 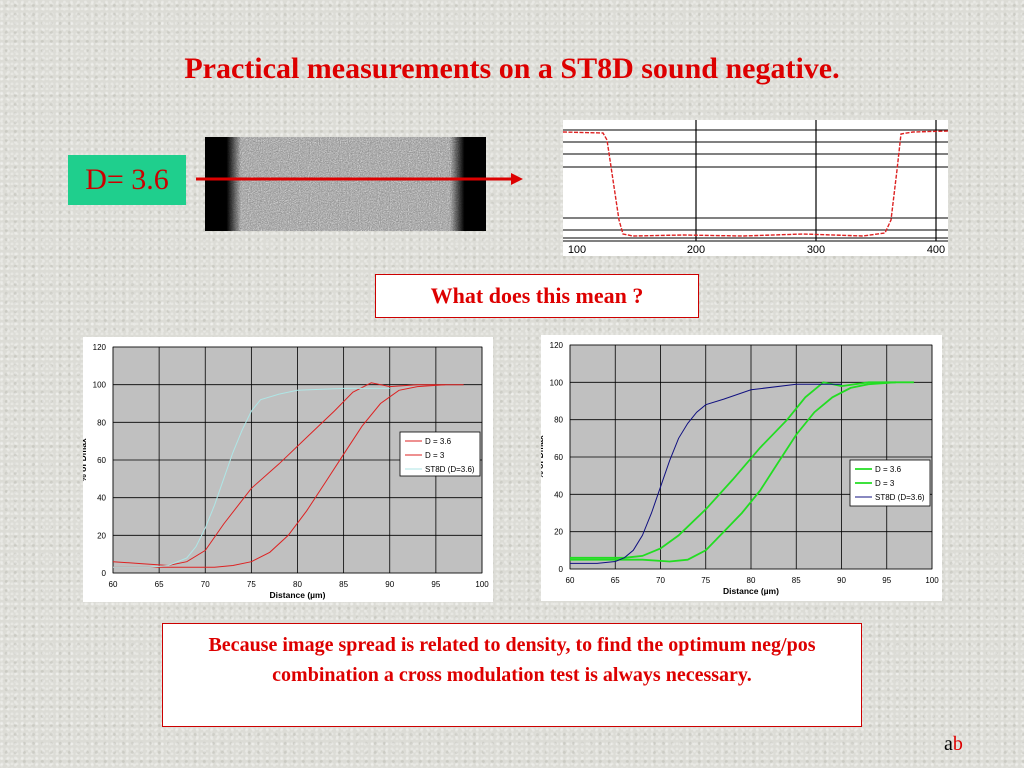 I want to click on profile-trace-line, so click(x=755, y=183).